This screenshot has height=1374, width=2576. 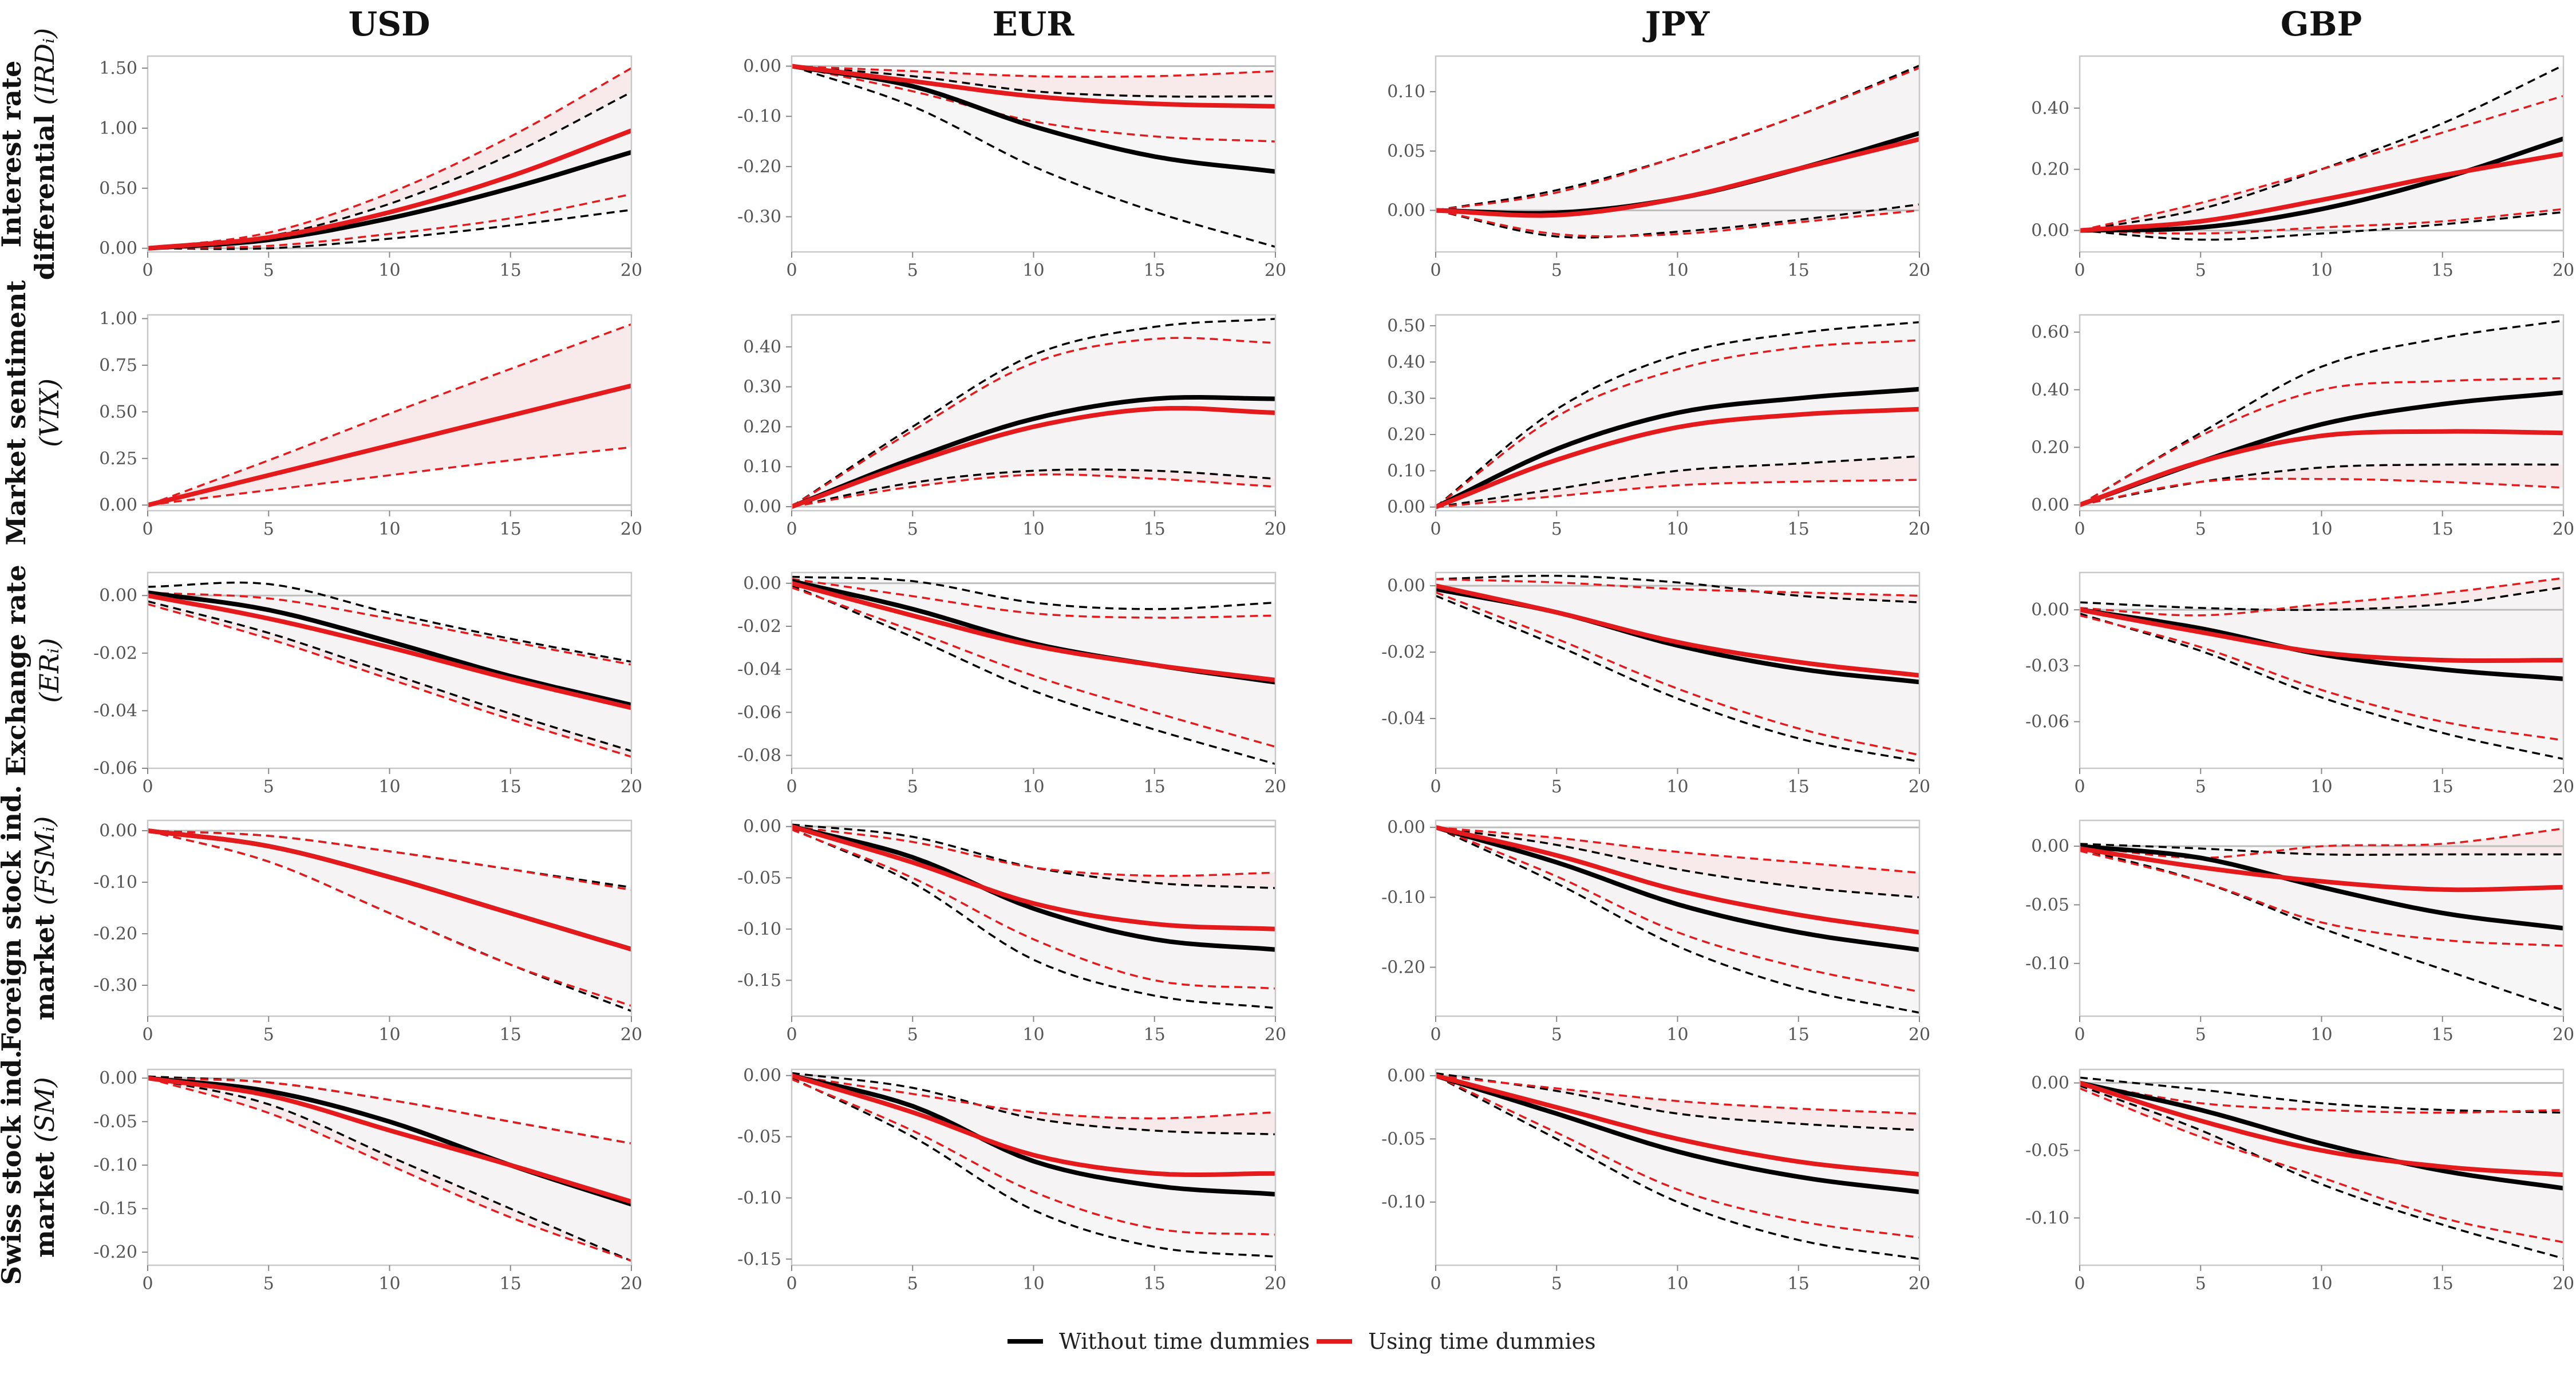 I want to click on row-title-line: differential (IRDᵢ), so click(x=44, y=154).